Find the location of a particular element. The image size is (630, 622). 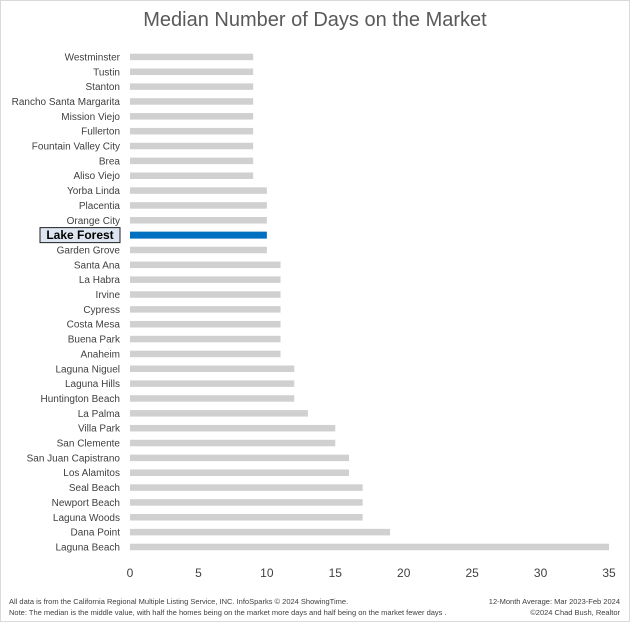

bar-santa-ana is located at coordinates (205, 265).